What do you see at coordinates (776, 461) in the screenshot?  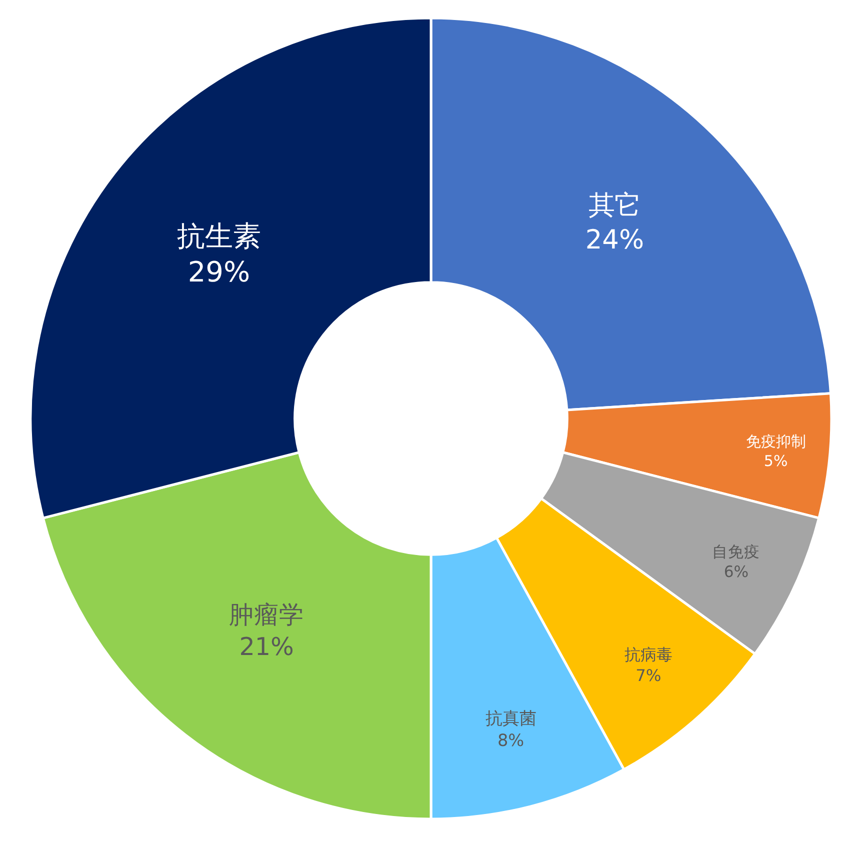 I see `data-label: 5%` at bounding box center [776, 461].